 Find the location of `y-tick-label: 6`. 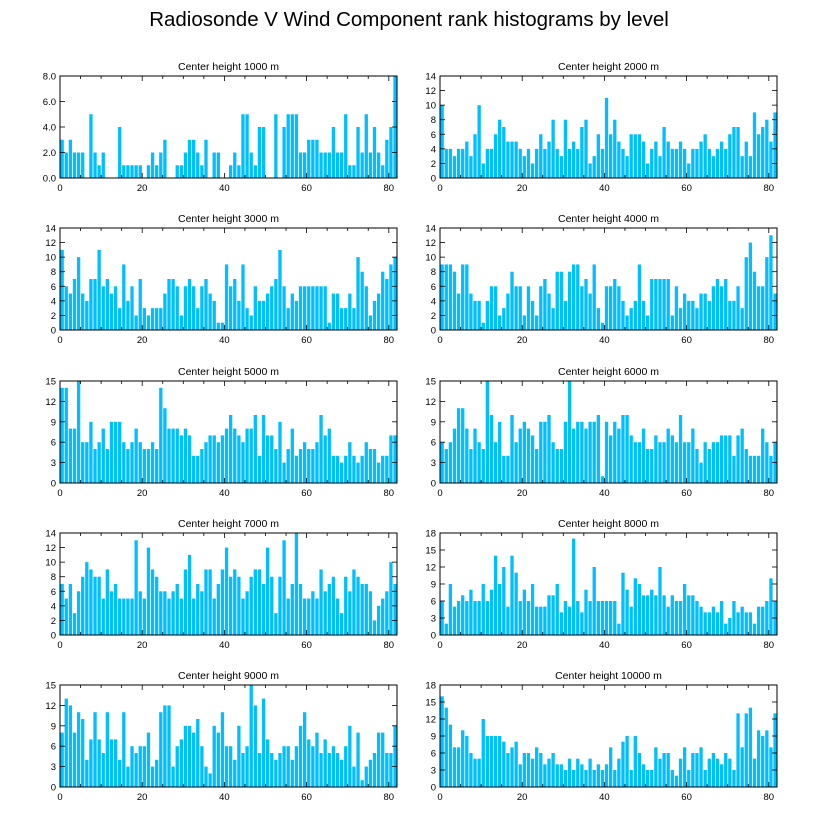

y-tick-label: 6 is located at coordinates (433, 287).